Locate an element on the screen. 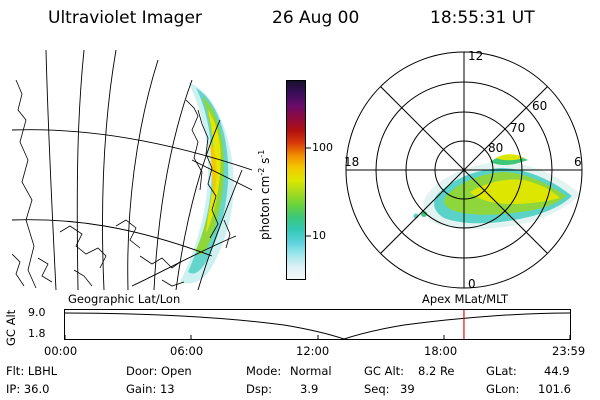 Image resolution: width=600 pixels, height=400 pixels. geo-grid-extra is located at coordinates (191, 223).